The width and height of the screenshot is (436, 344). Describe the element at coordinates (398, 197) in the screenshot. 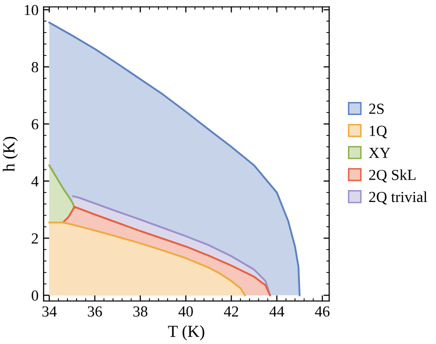

I see `legend-label: 2Q trivial` at that location.